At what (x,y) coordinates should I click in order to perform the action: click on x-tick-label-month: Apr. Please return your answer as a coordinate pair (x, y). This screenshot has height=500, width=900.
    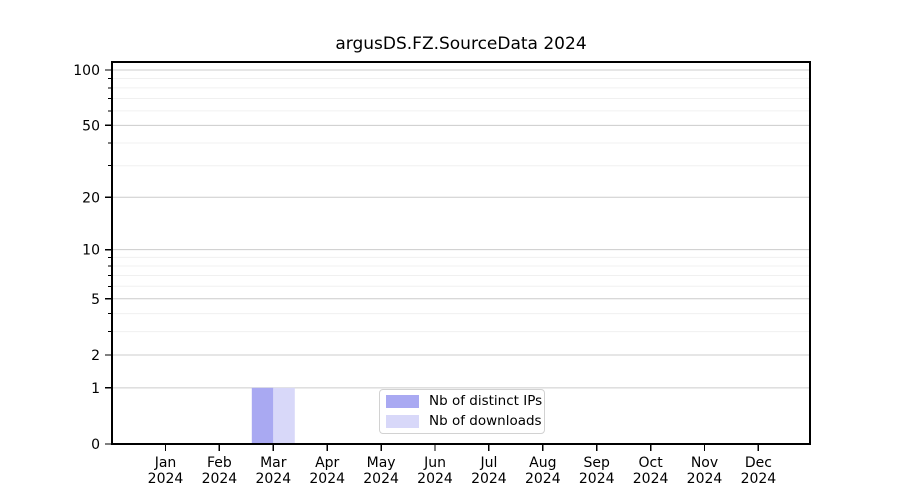
    Looking at the image, I should click on (327, 463).